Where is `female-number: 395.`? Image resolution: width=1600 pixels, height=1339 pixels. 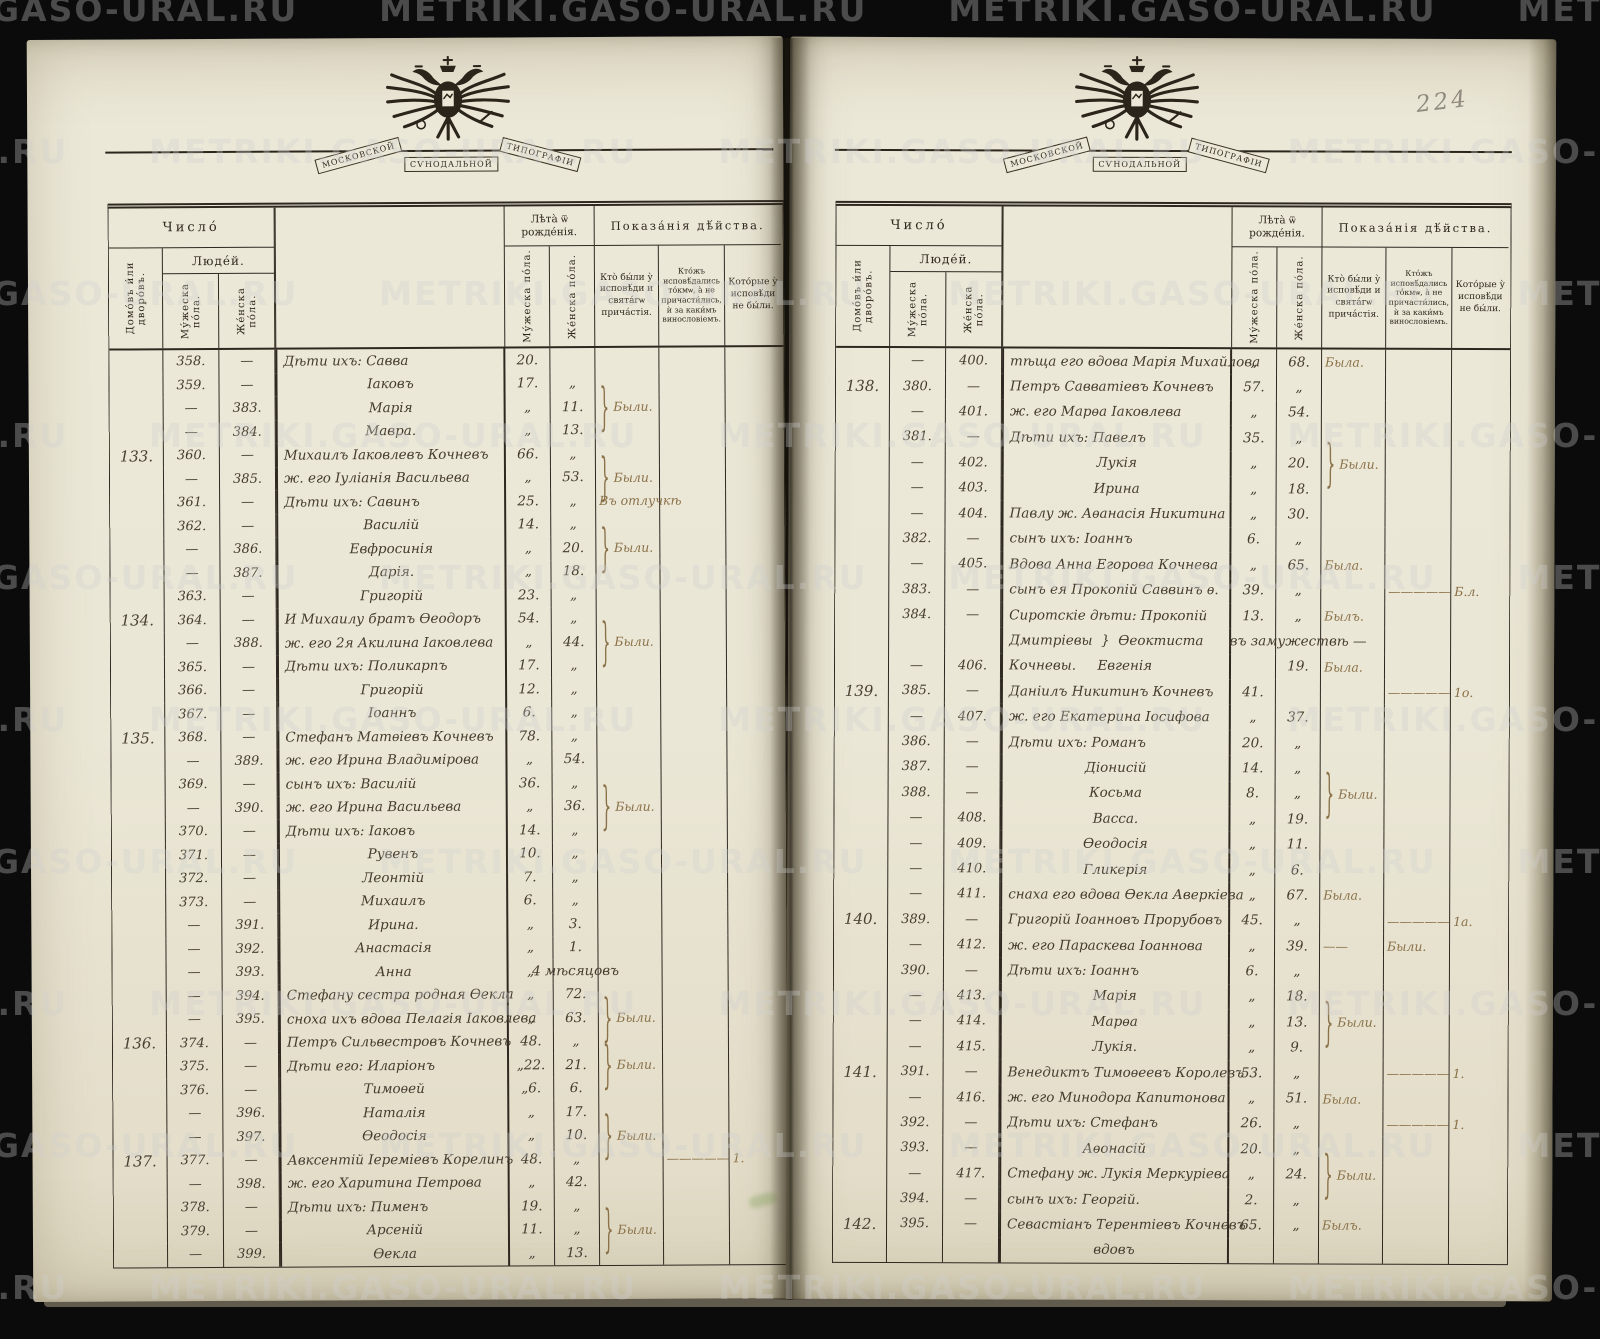
female-number: 395. is located at coordinates (250, 1019).